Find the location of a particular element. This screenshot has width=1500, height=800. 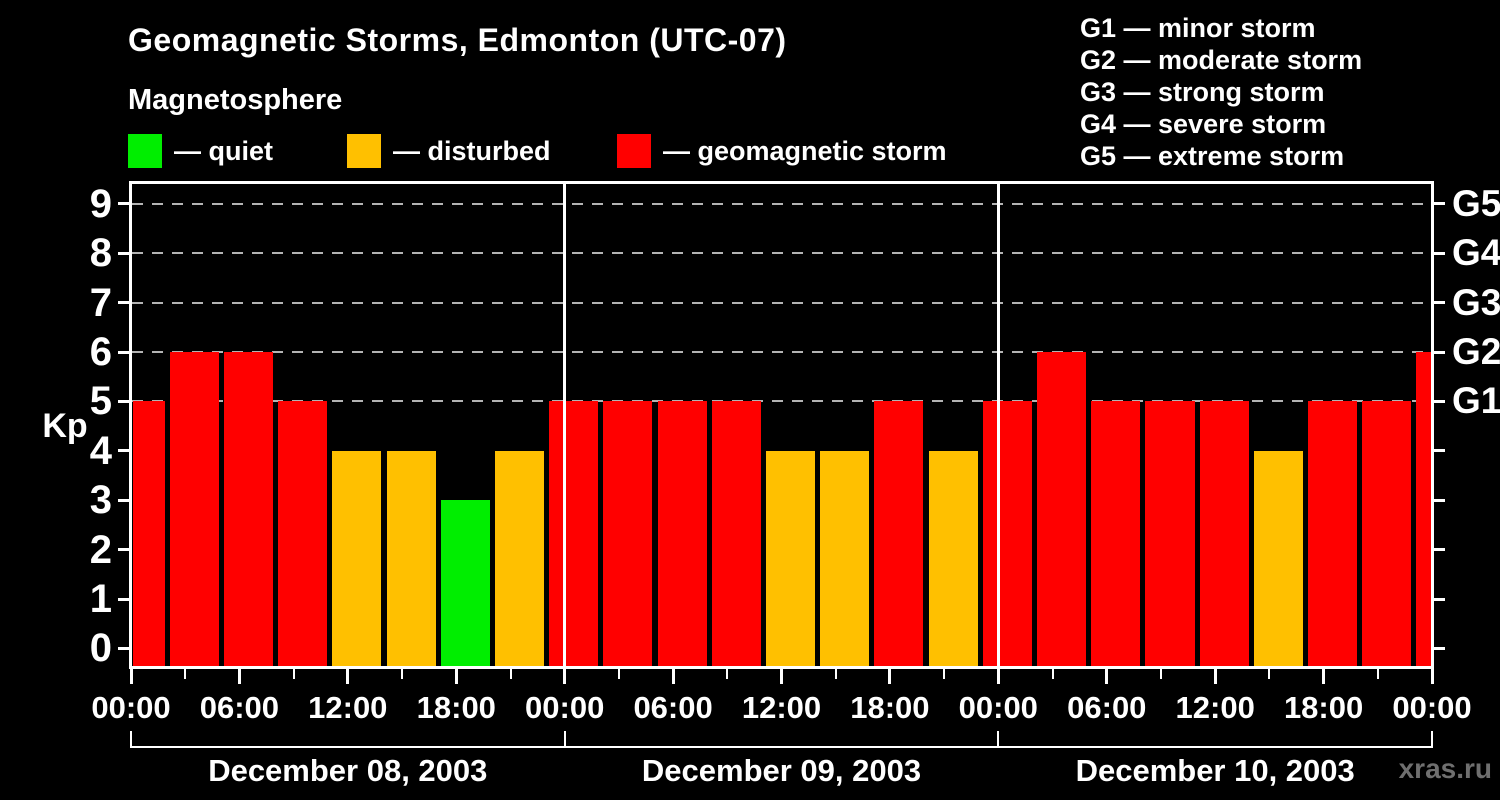

y-axis-label: 1 is located at coordinates (100, 599).